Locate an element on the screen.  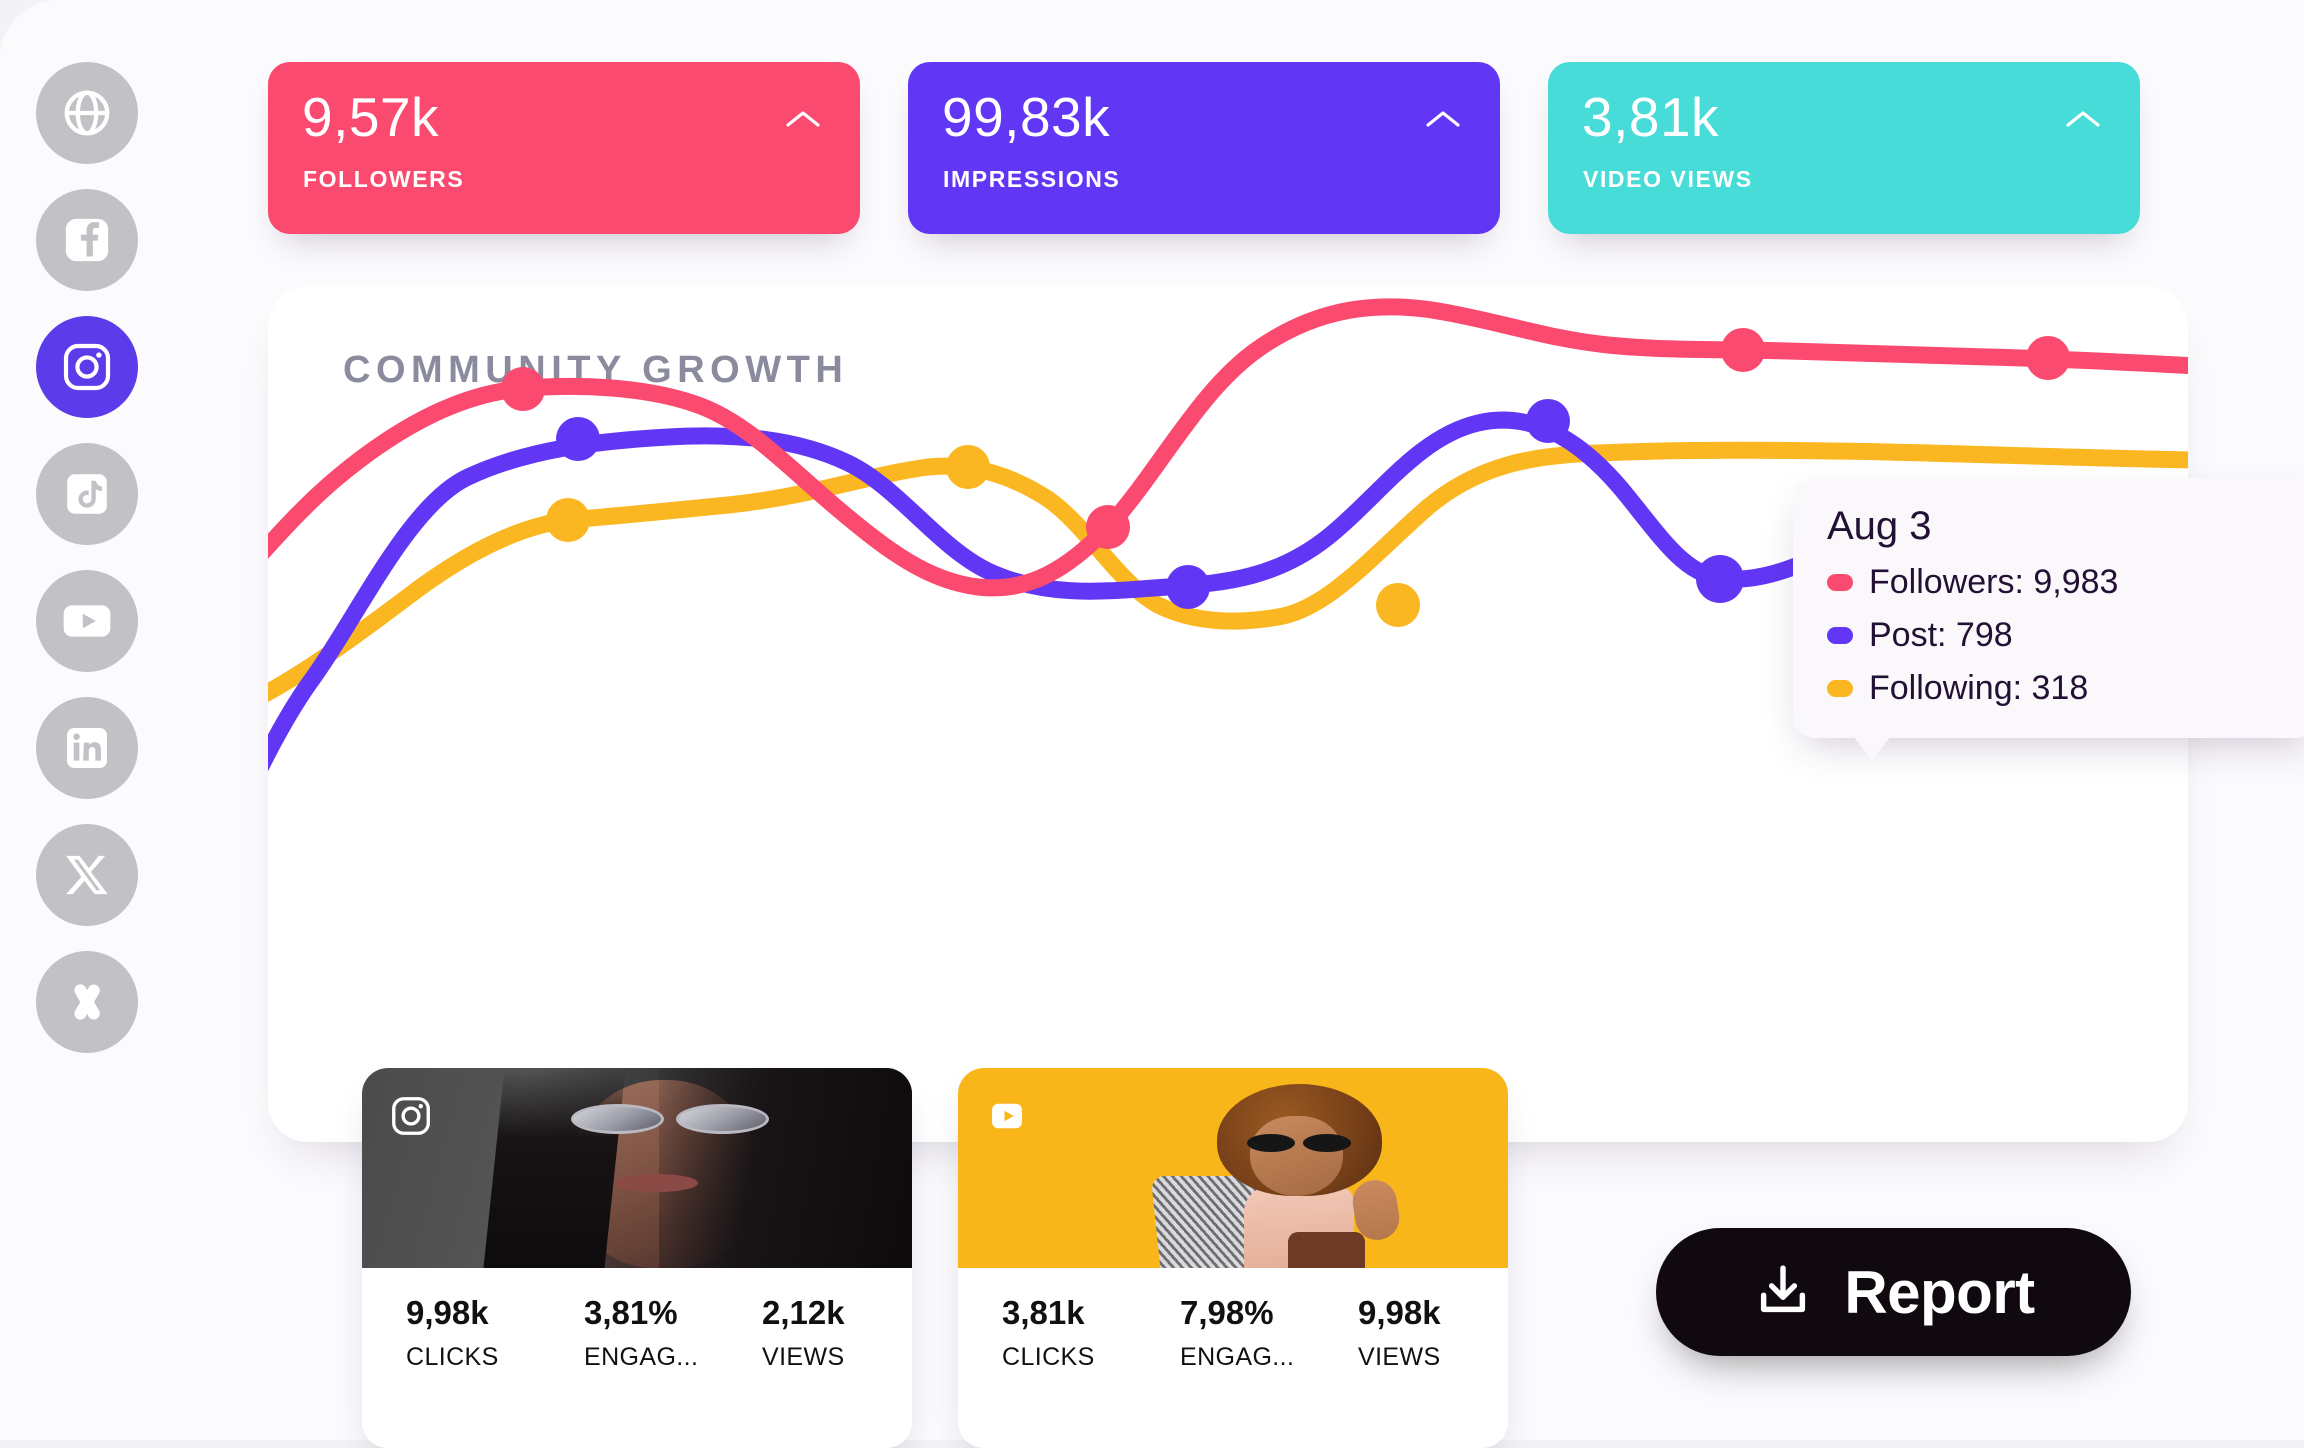
google-ads-icon is located at coordinates (87, 1002).